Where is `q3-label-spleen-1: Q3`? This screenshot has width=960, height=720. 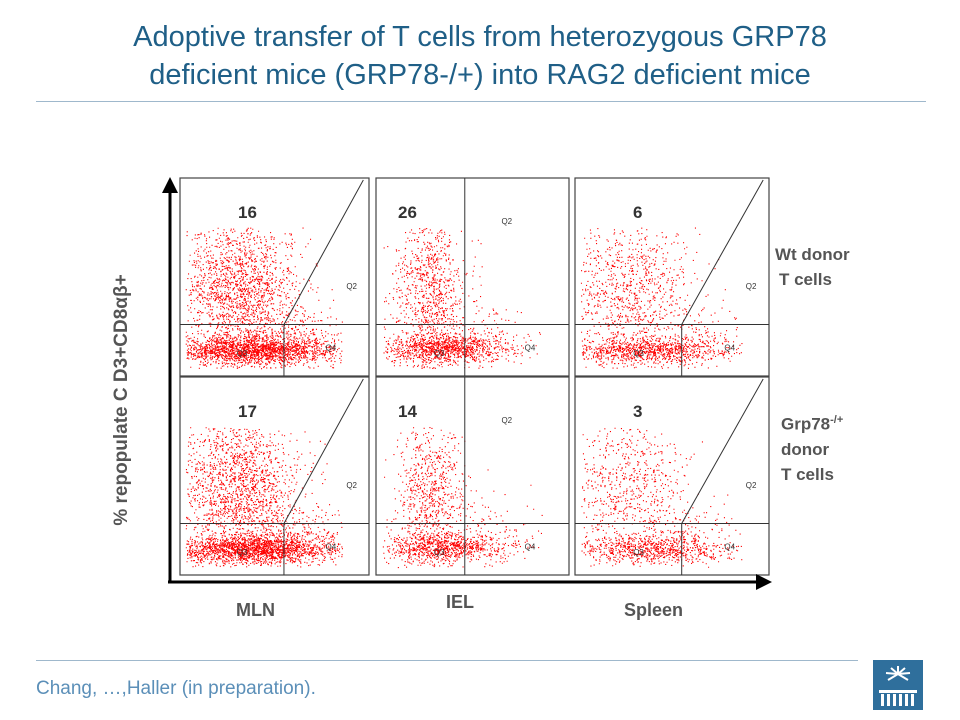 q3-label-spleen-1: Q3 is located at coordinates (638, 552).